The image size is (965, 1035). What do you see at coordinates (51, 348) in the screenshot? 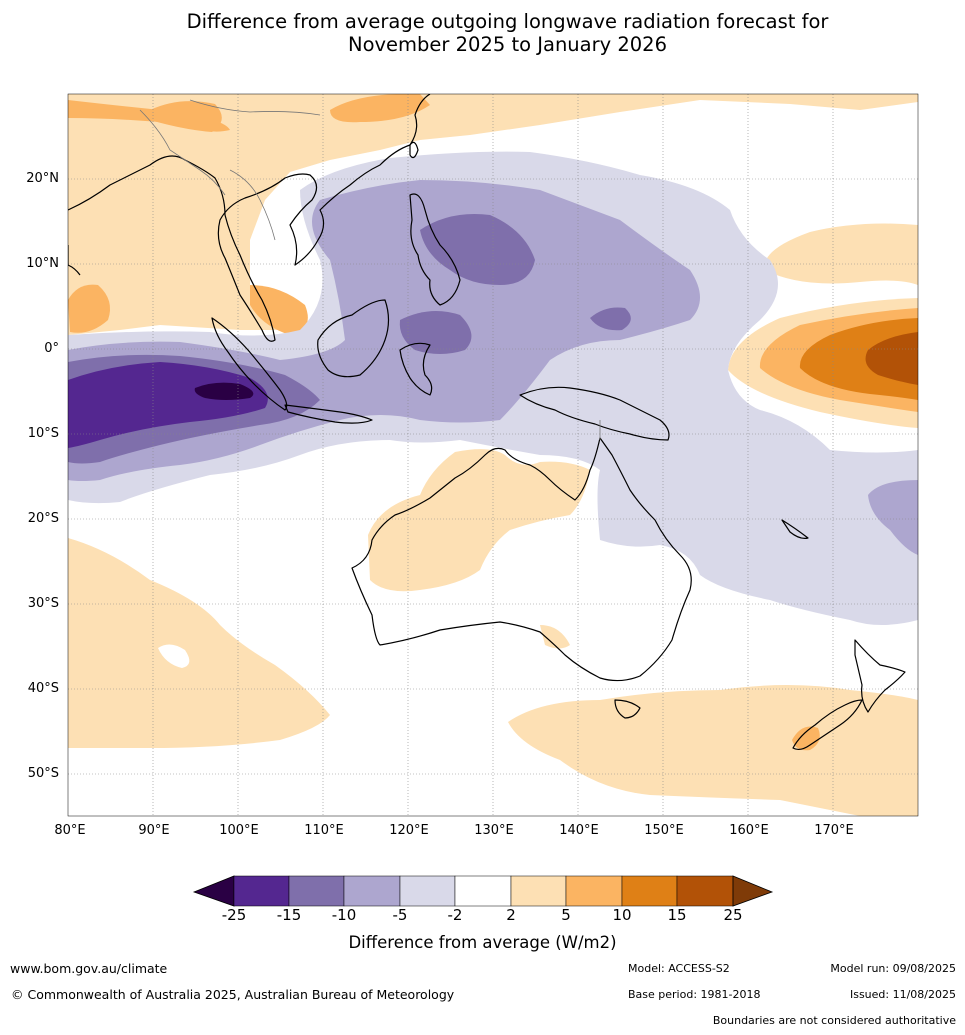
I see `lat-label-0: 0°` at bounding box center [51, 348].